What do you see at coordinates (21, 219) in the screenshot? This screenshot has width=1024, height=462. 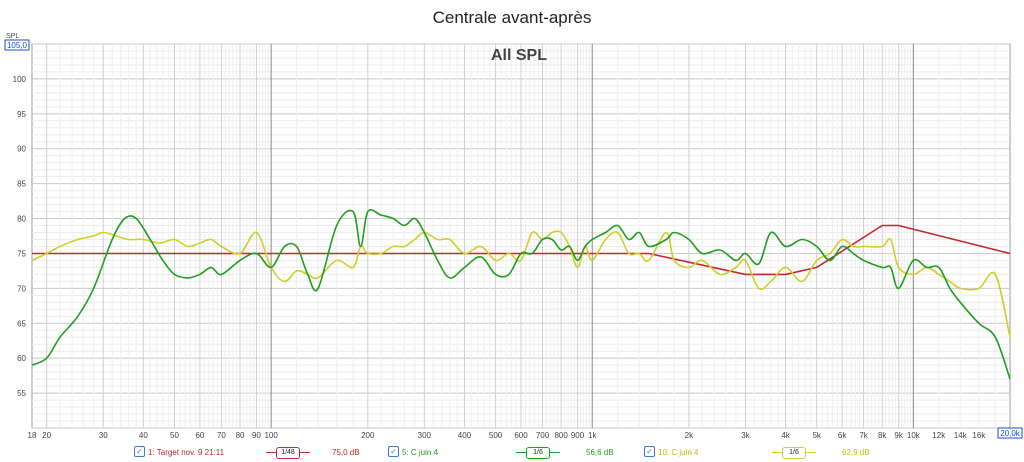 I see `y-tick-label: 80` at bounding box center [21, 219].